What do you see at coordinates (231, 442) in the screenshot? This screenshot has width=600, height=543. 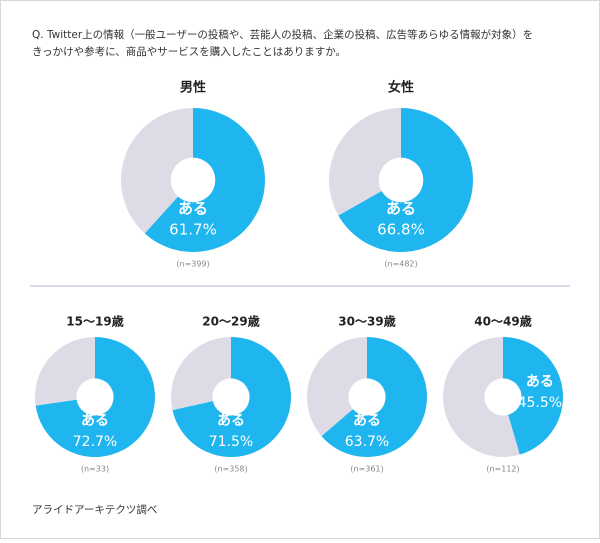 I see `value-label: 71.5%` at bounding box center [231, 442].